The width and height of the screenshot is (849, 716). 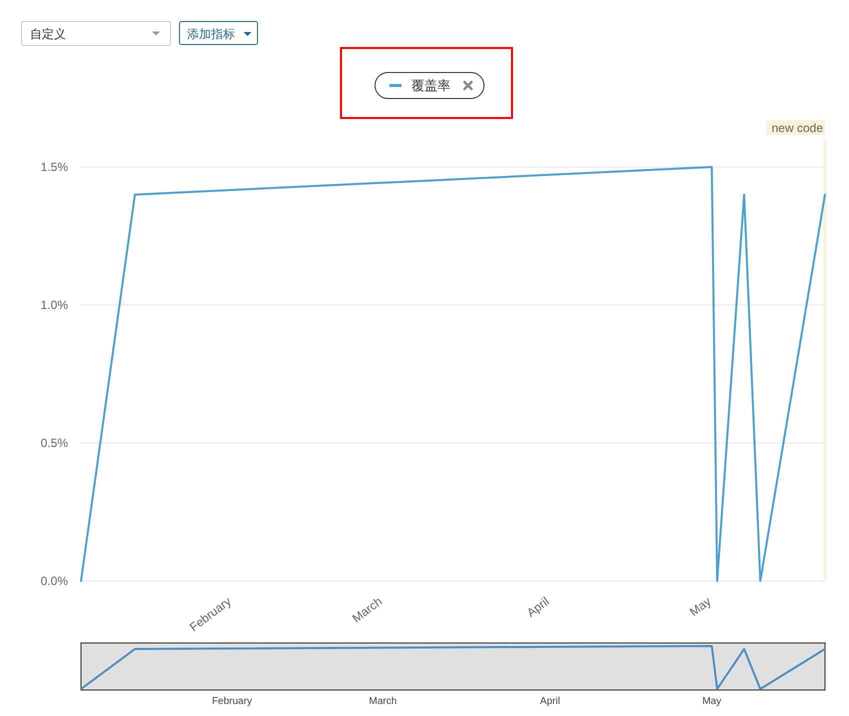 I want to click on y-tick-label: 0.5%, so click(x=54, y=443).